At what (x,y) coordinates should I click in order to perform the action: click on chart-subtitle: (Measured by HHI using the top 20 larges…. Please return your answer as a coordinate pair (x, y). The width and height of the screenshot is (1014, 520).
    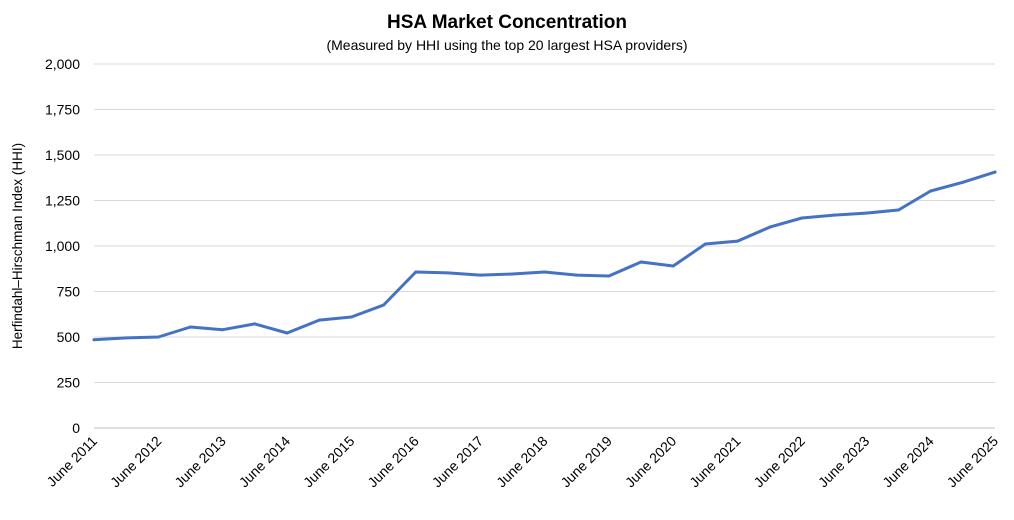
    Looking at the image, I should click on (506, 45).